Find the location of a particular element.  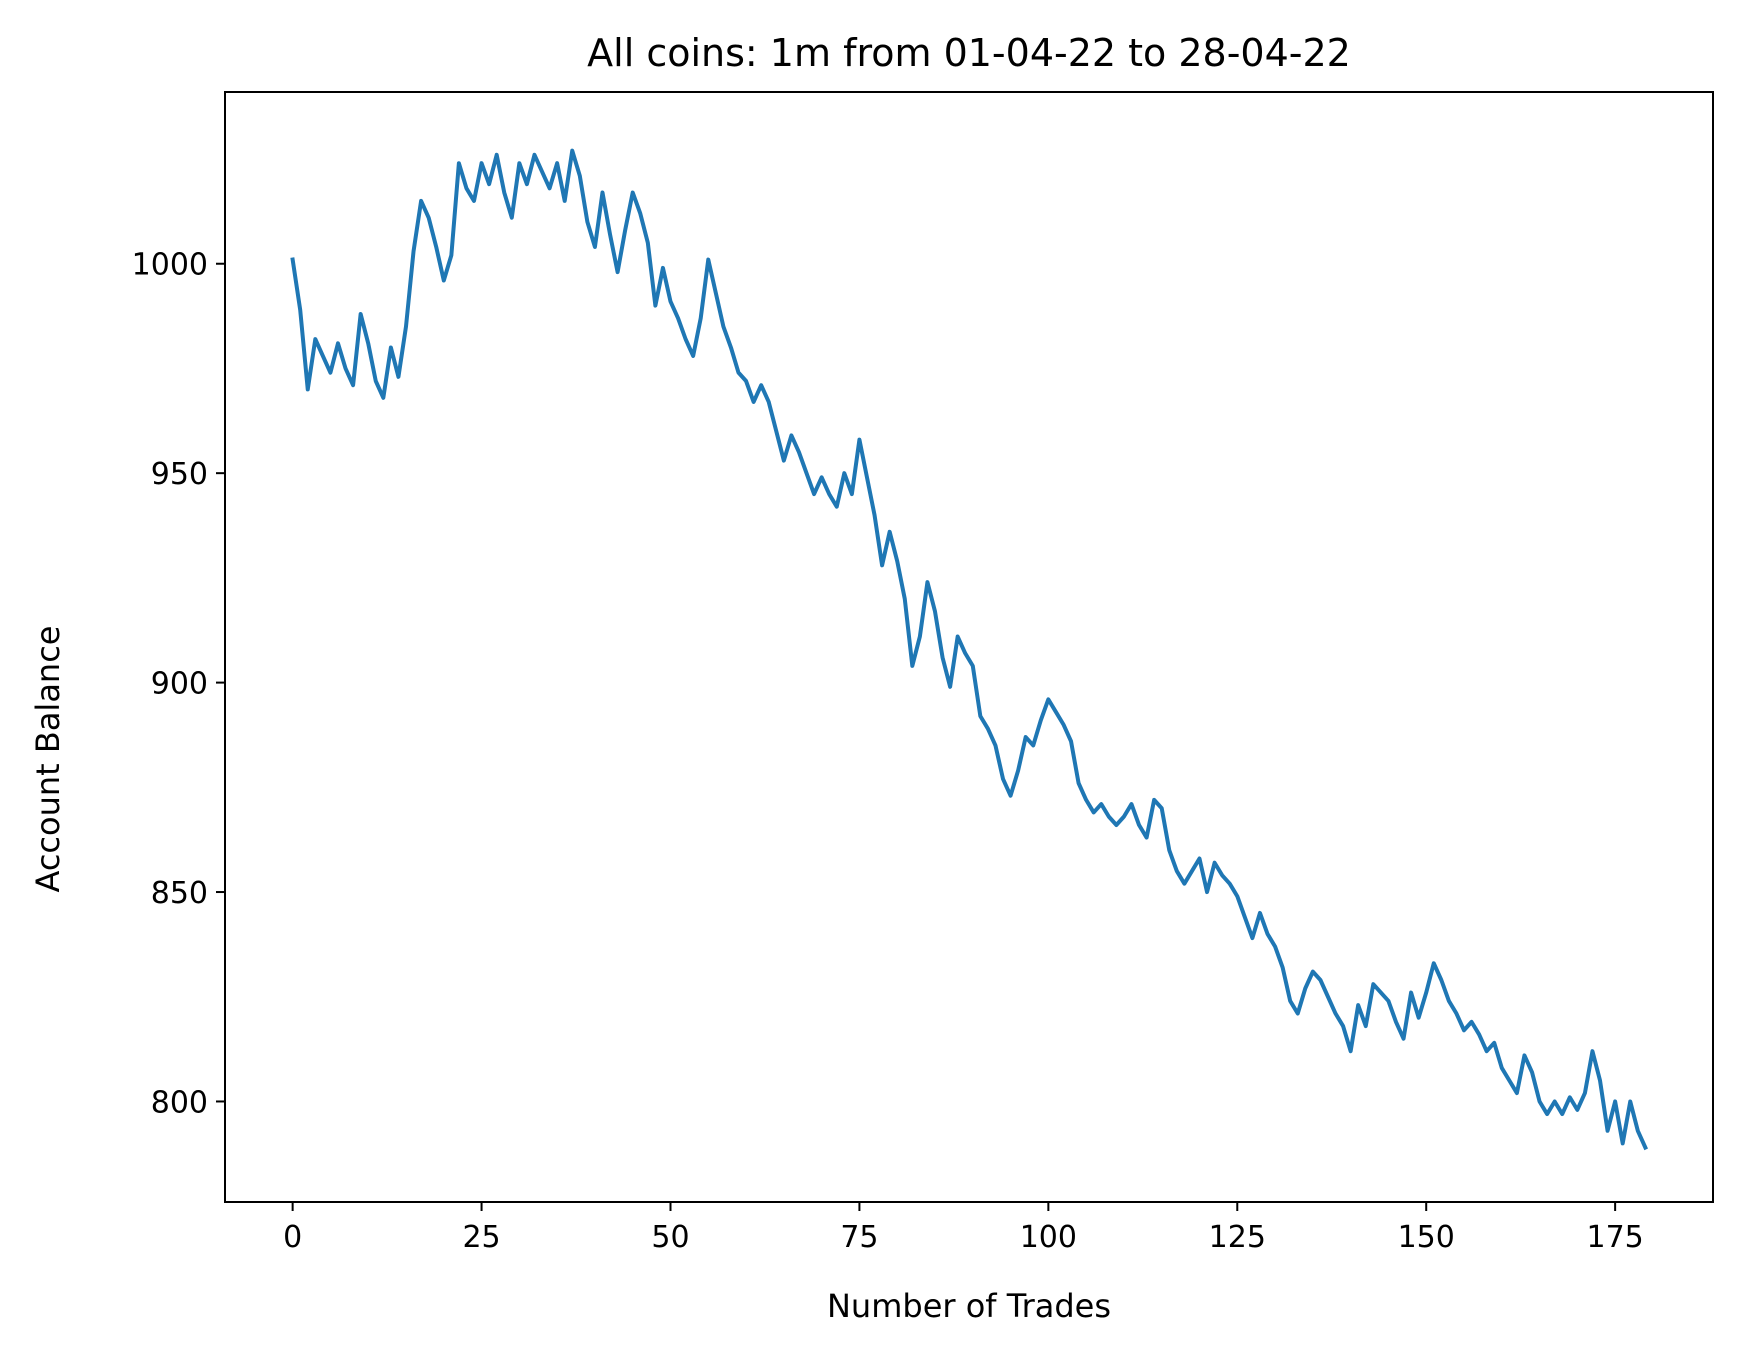

x-tick-label: 75 is located at coordinates (859, 1237).